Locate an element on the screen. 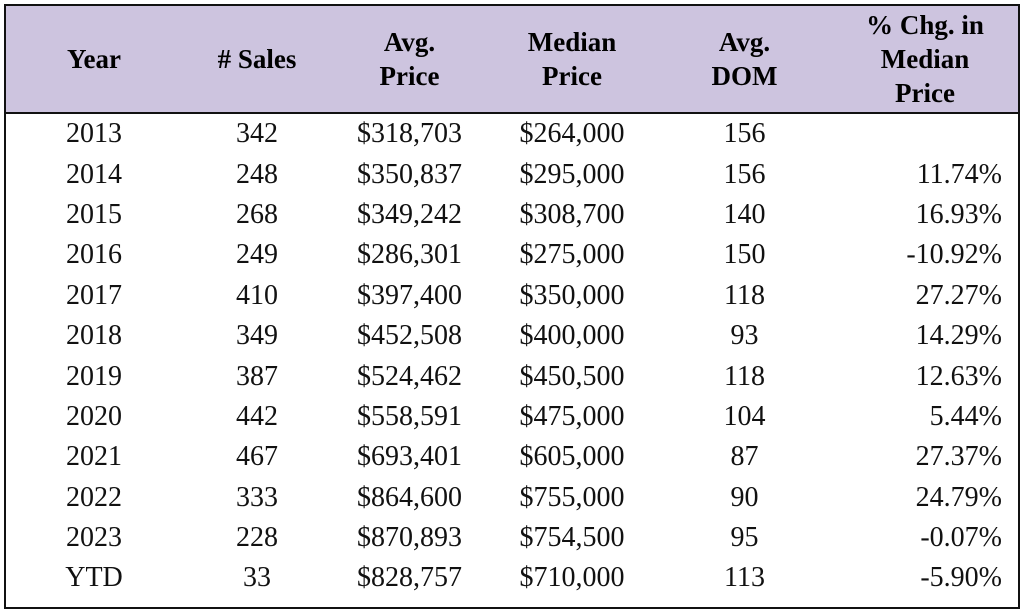 This screenshot has height=613, width=1024. table-cell: 113 is located at coordinates (744, 578).